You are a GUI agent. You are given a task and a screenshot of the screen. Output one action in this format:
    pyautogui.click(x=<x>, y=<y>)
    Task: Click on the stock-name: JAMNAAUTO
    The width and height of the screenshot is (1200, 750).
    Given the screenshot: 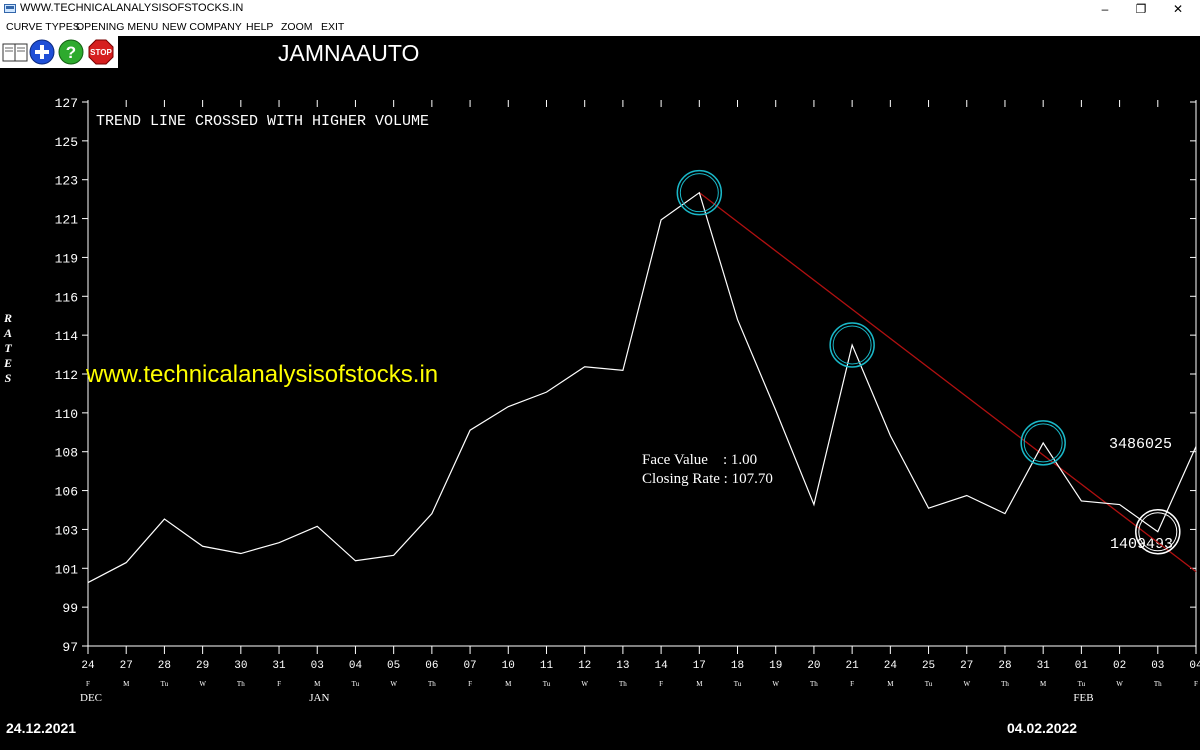 What is the action you would take?
    pyautogui.click(x=349, y=53)
    